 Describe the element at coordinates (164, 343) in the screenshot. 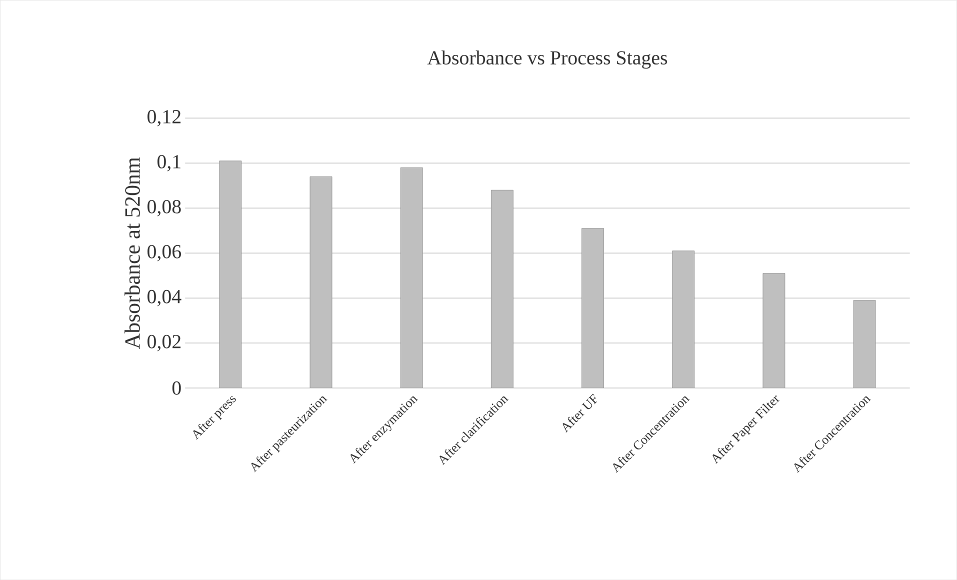

I see `y-tick-label: 0,02` at that location.